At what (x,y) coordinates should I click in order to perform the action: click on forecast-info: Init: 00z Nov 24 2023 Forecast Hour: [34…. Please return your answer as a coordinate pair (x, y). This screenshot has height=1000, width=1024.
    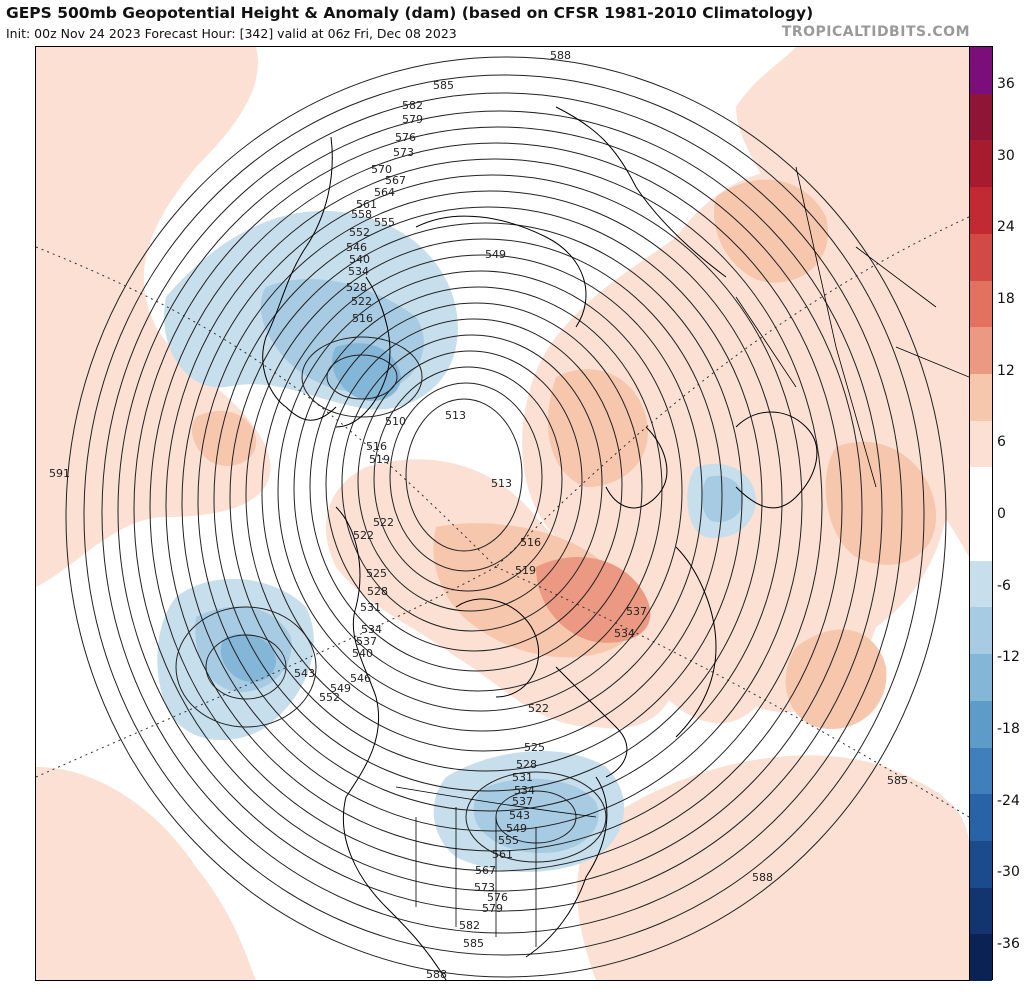
    Looking at the image, I should click on (231, 33).